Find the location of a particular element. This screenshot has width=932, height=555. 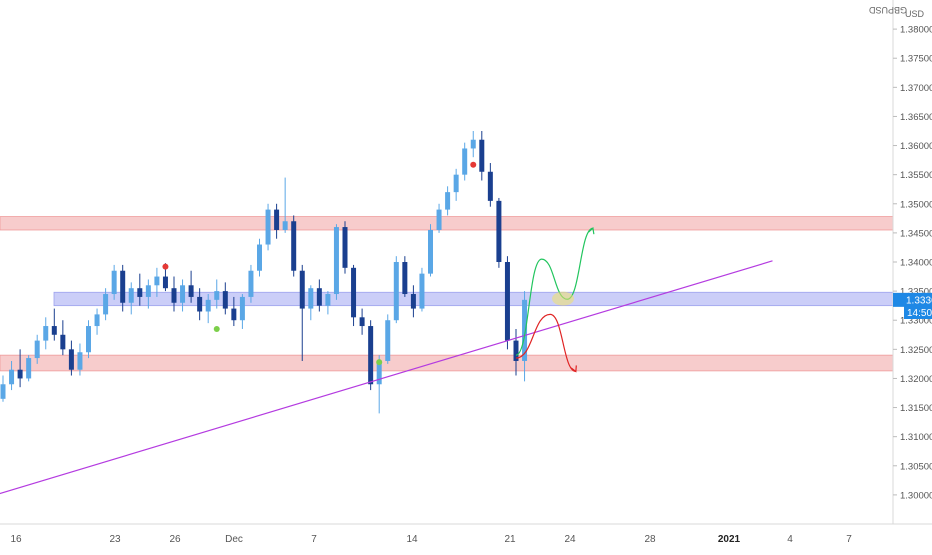

price-tick-label: 1.37500 is located at coordinates (916, 59).